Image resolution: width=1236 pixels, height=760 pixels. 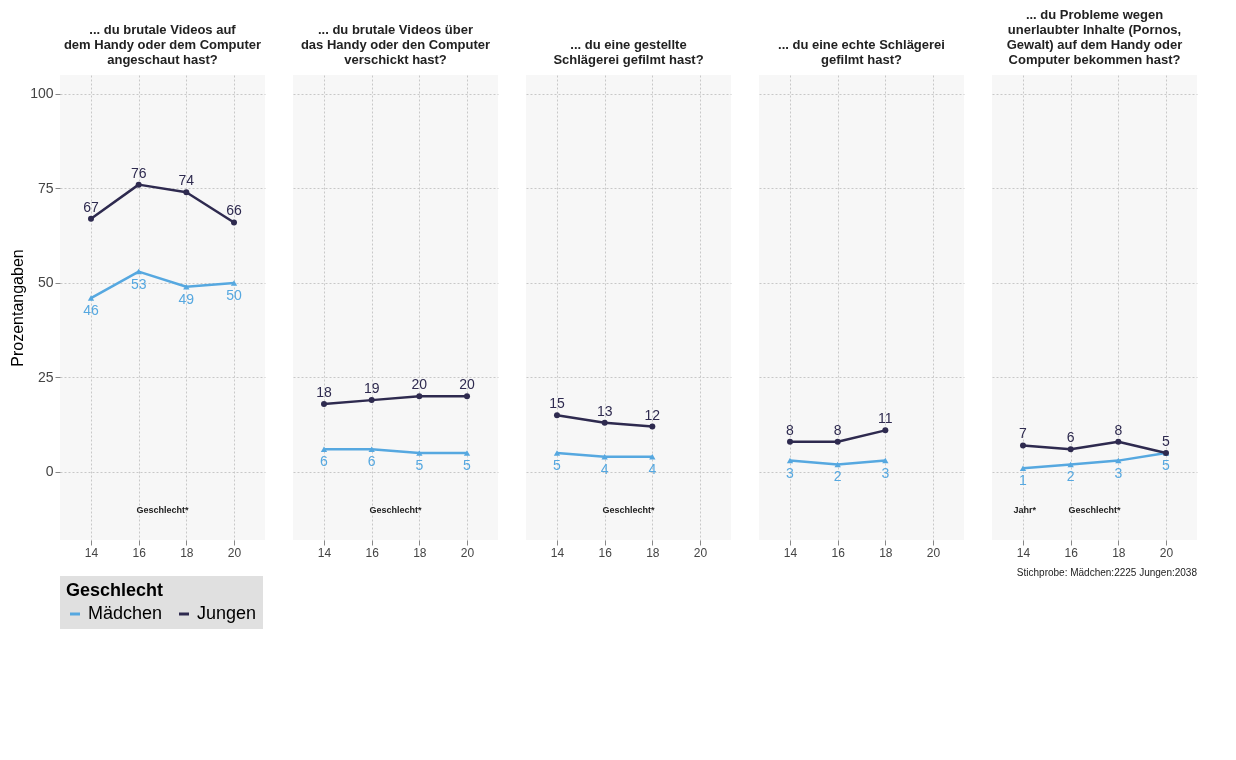 What do you see at coordinates (186, 298) in the screenshot?
I see `data-label: 49` at bounding box center [186, 298].